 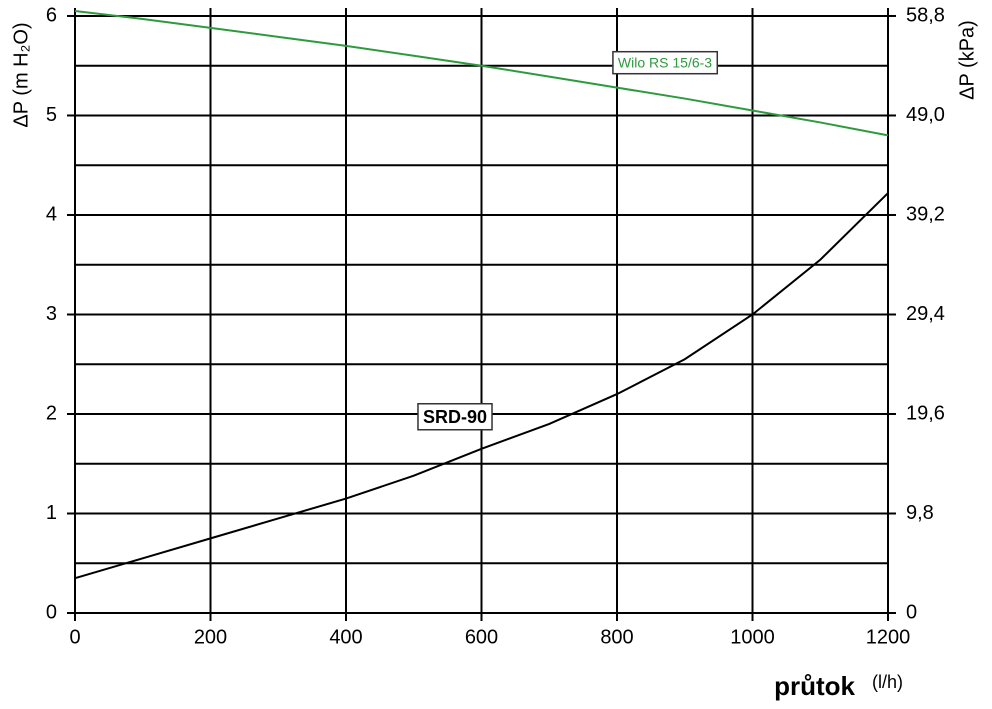 What do you see at coordinates (21, 74) in the screenshot?
I see `y-axis-title: ΔP (m H₂O)` at bounding box center [21, 74].